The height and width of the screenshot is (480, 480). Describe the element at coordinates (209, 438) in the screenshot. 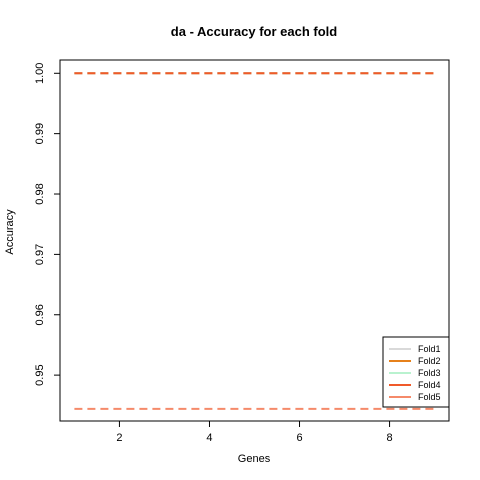

I see `x-tick-label: 4` at that location.